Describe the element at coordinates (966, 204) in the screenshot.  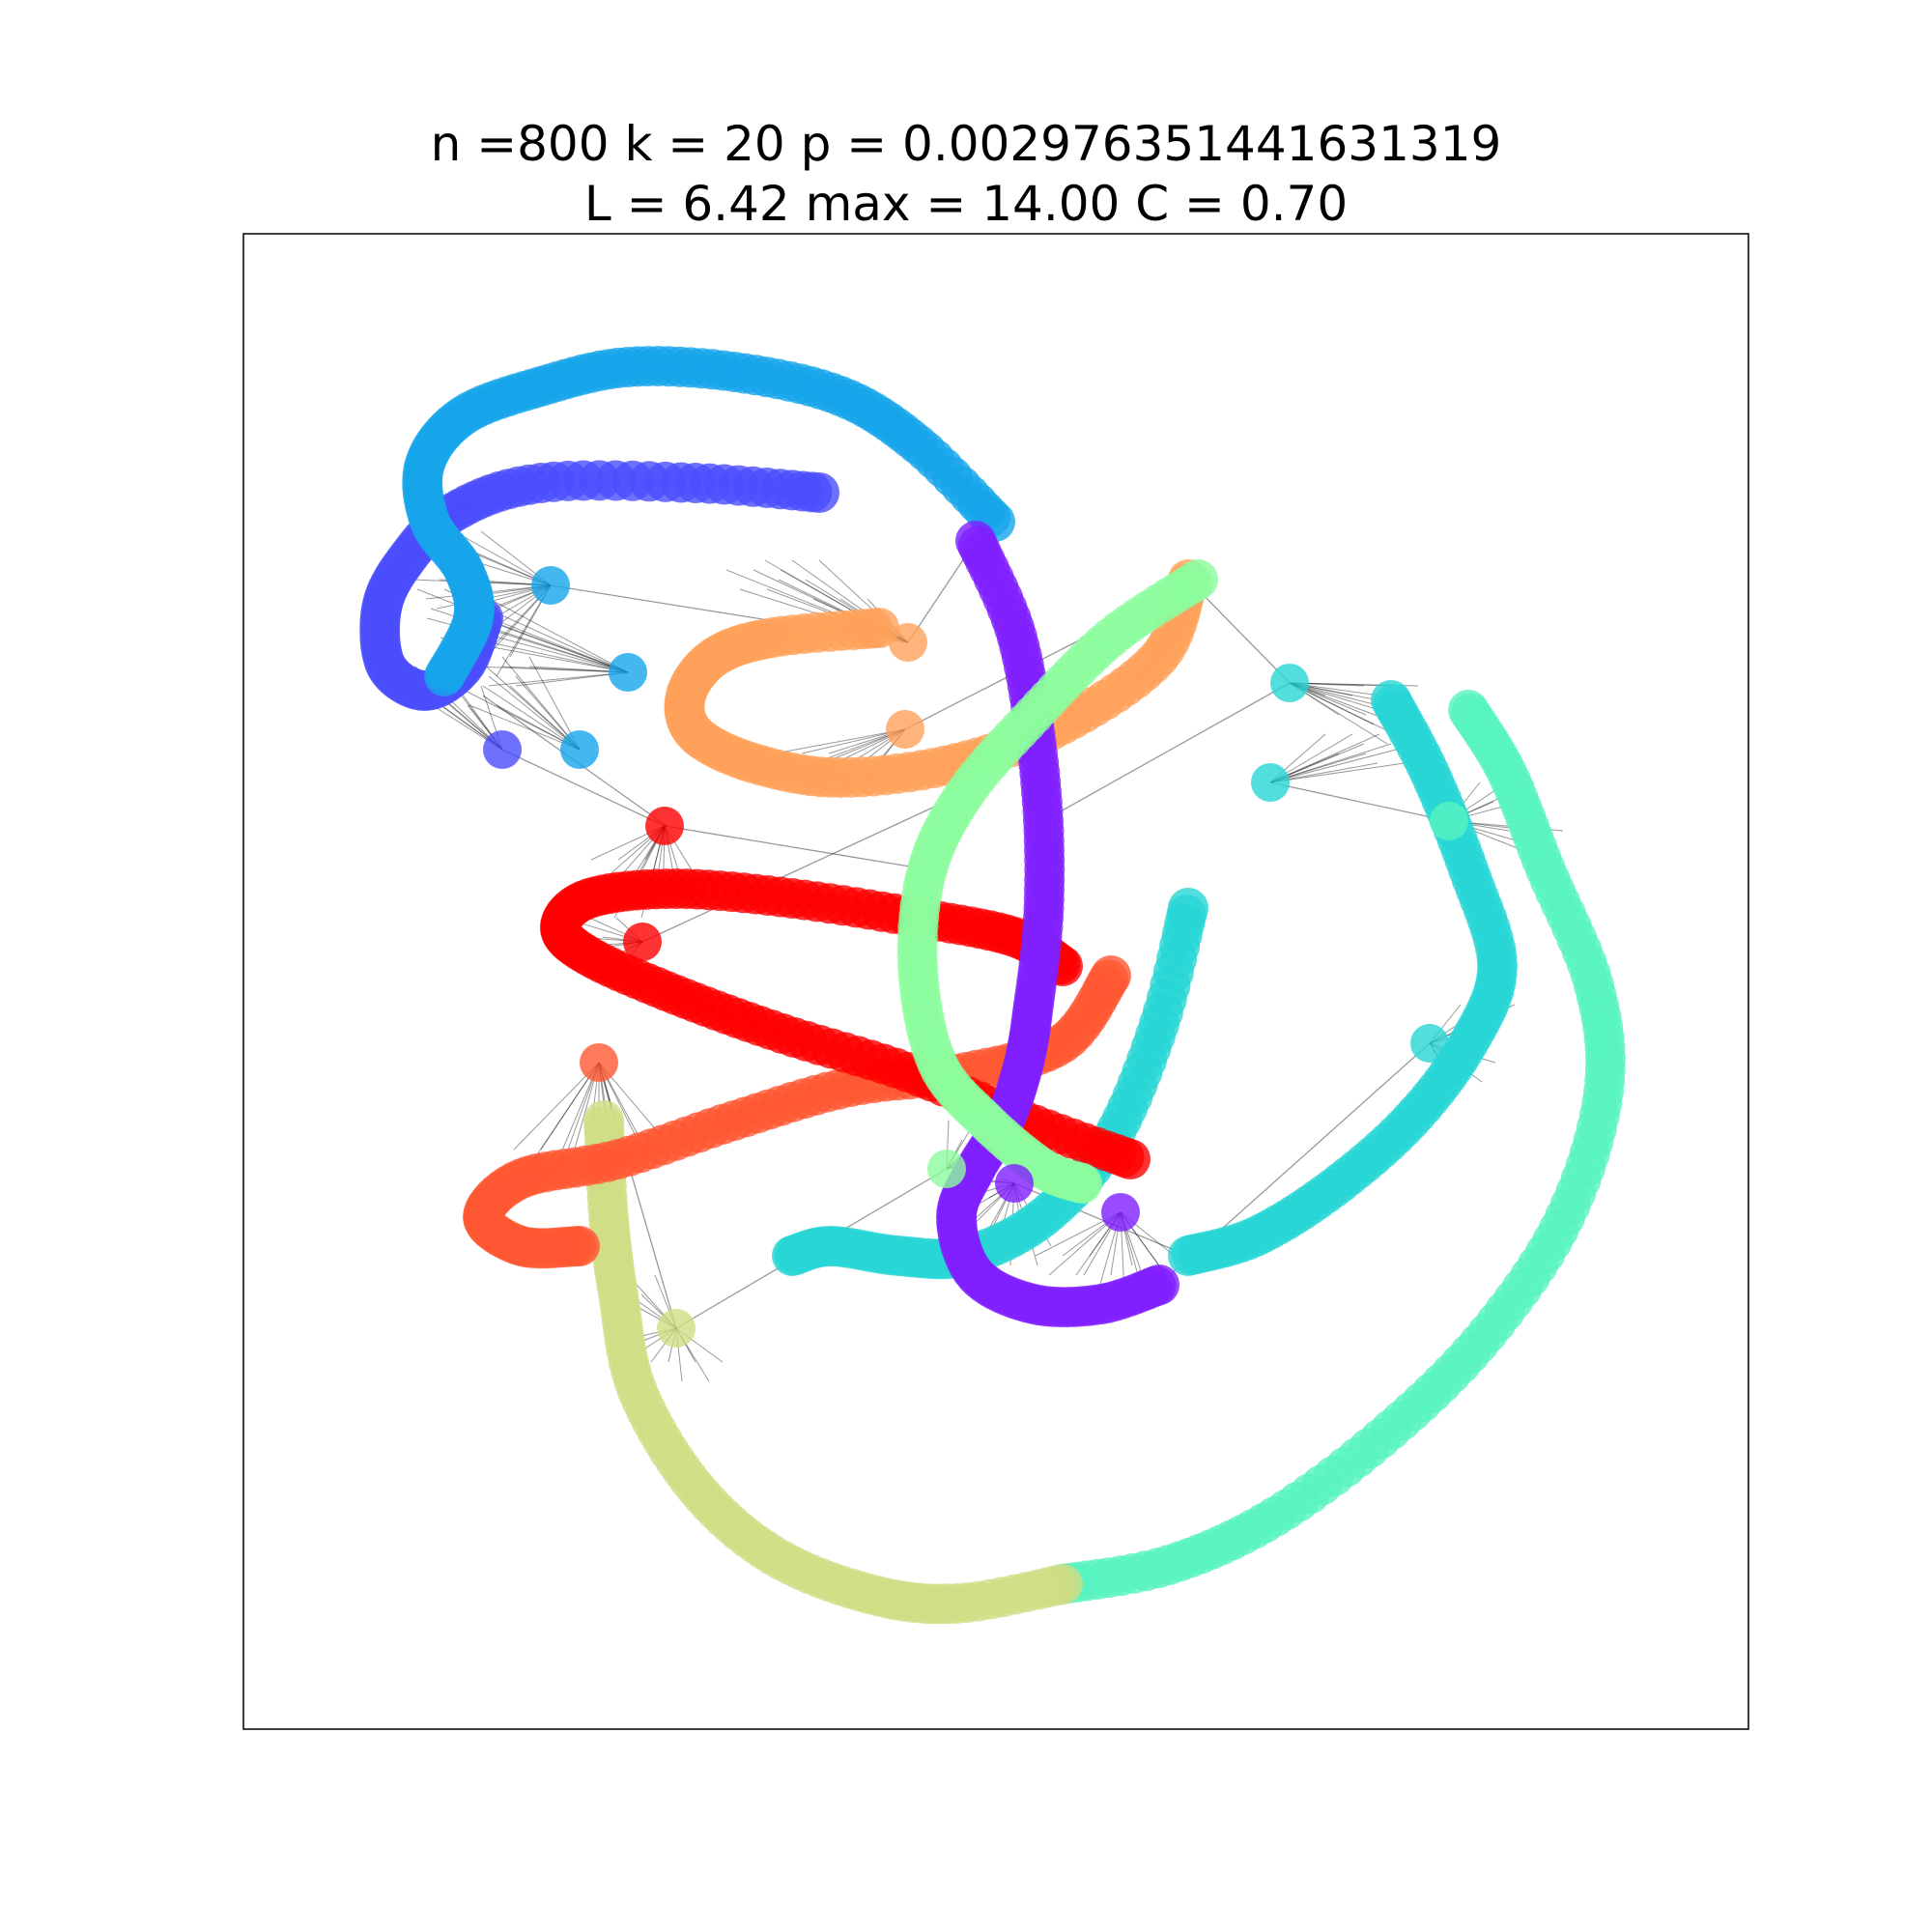
I see `figure-title-line-2: L = 6.42 max = 14.00 C = 0.70` at that location.